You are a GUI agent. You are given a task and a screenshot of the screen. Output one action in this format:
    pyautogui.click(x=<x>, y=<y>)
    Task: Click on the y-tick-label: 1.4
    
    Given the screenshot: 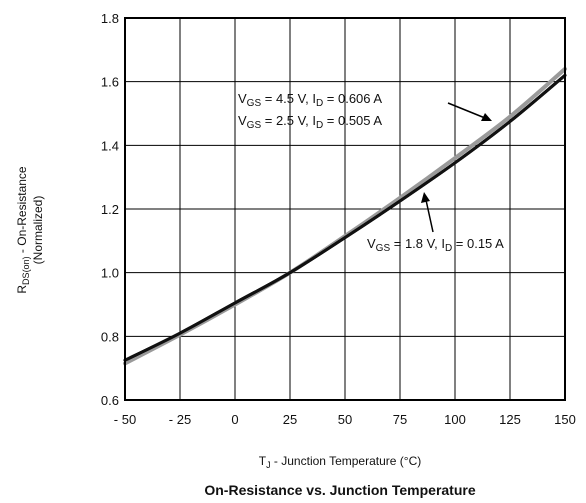 What is the action you would take?
    pyautogui.click(x=110, y=145)
    